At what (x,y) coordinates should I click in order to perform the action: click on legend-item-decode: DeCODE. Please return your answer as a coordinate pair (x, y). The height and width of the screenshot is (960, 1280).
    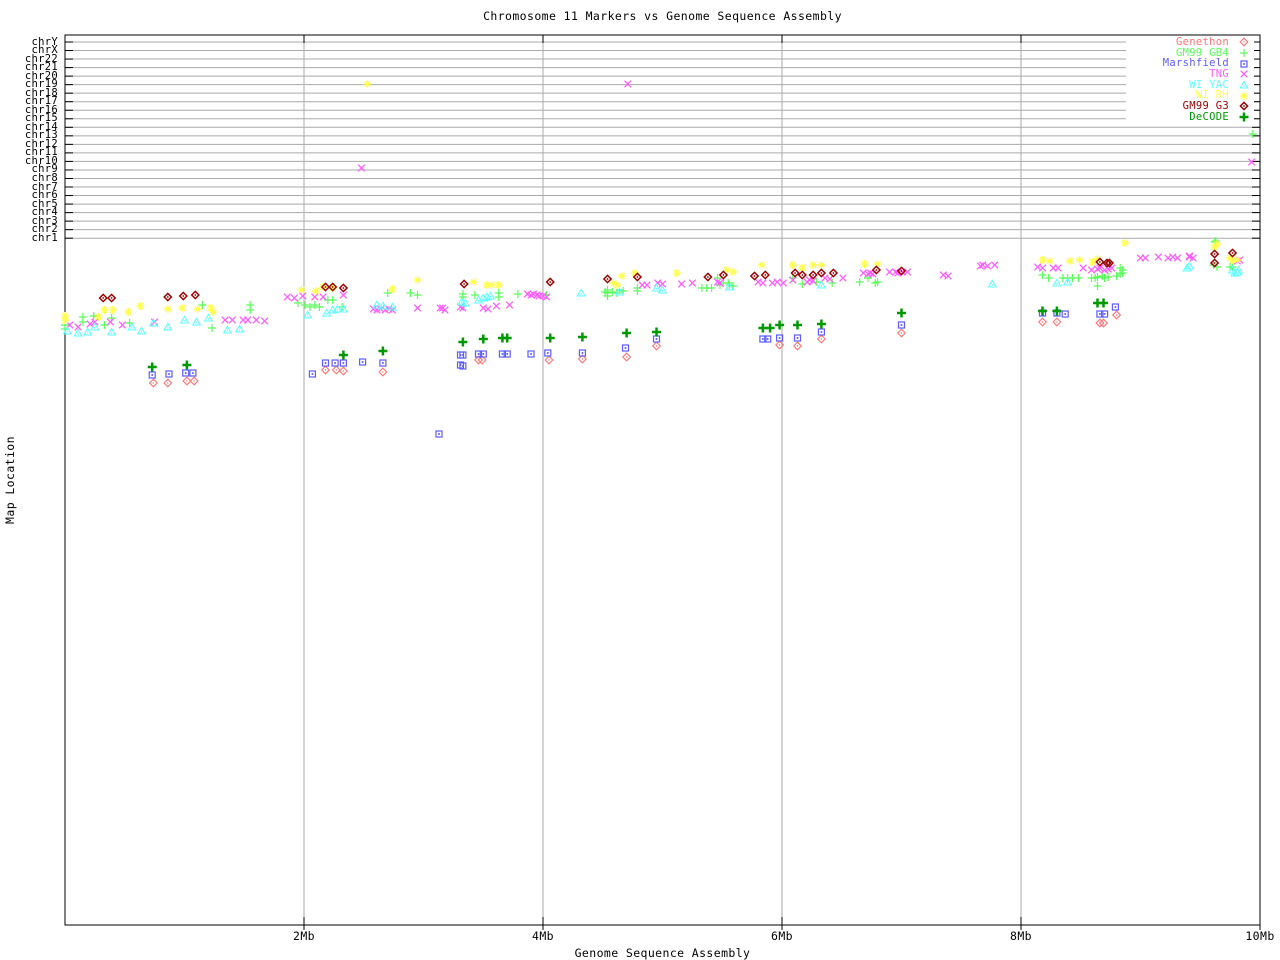
    Looking at the image, I should click on (1191, 117).